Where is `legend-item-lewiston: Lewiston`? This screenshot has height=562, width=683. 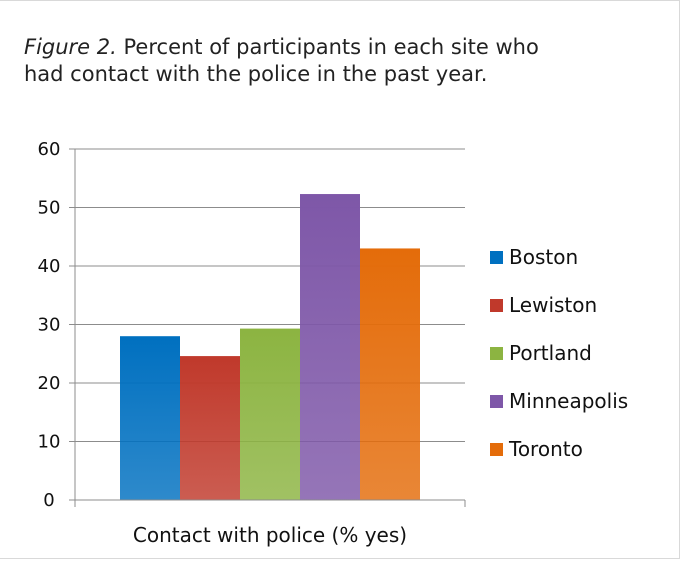 legend-item-lewiston: Lewiston is located at coordinates (559, 305).